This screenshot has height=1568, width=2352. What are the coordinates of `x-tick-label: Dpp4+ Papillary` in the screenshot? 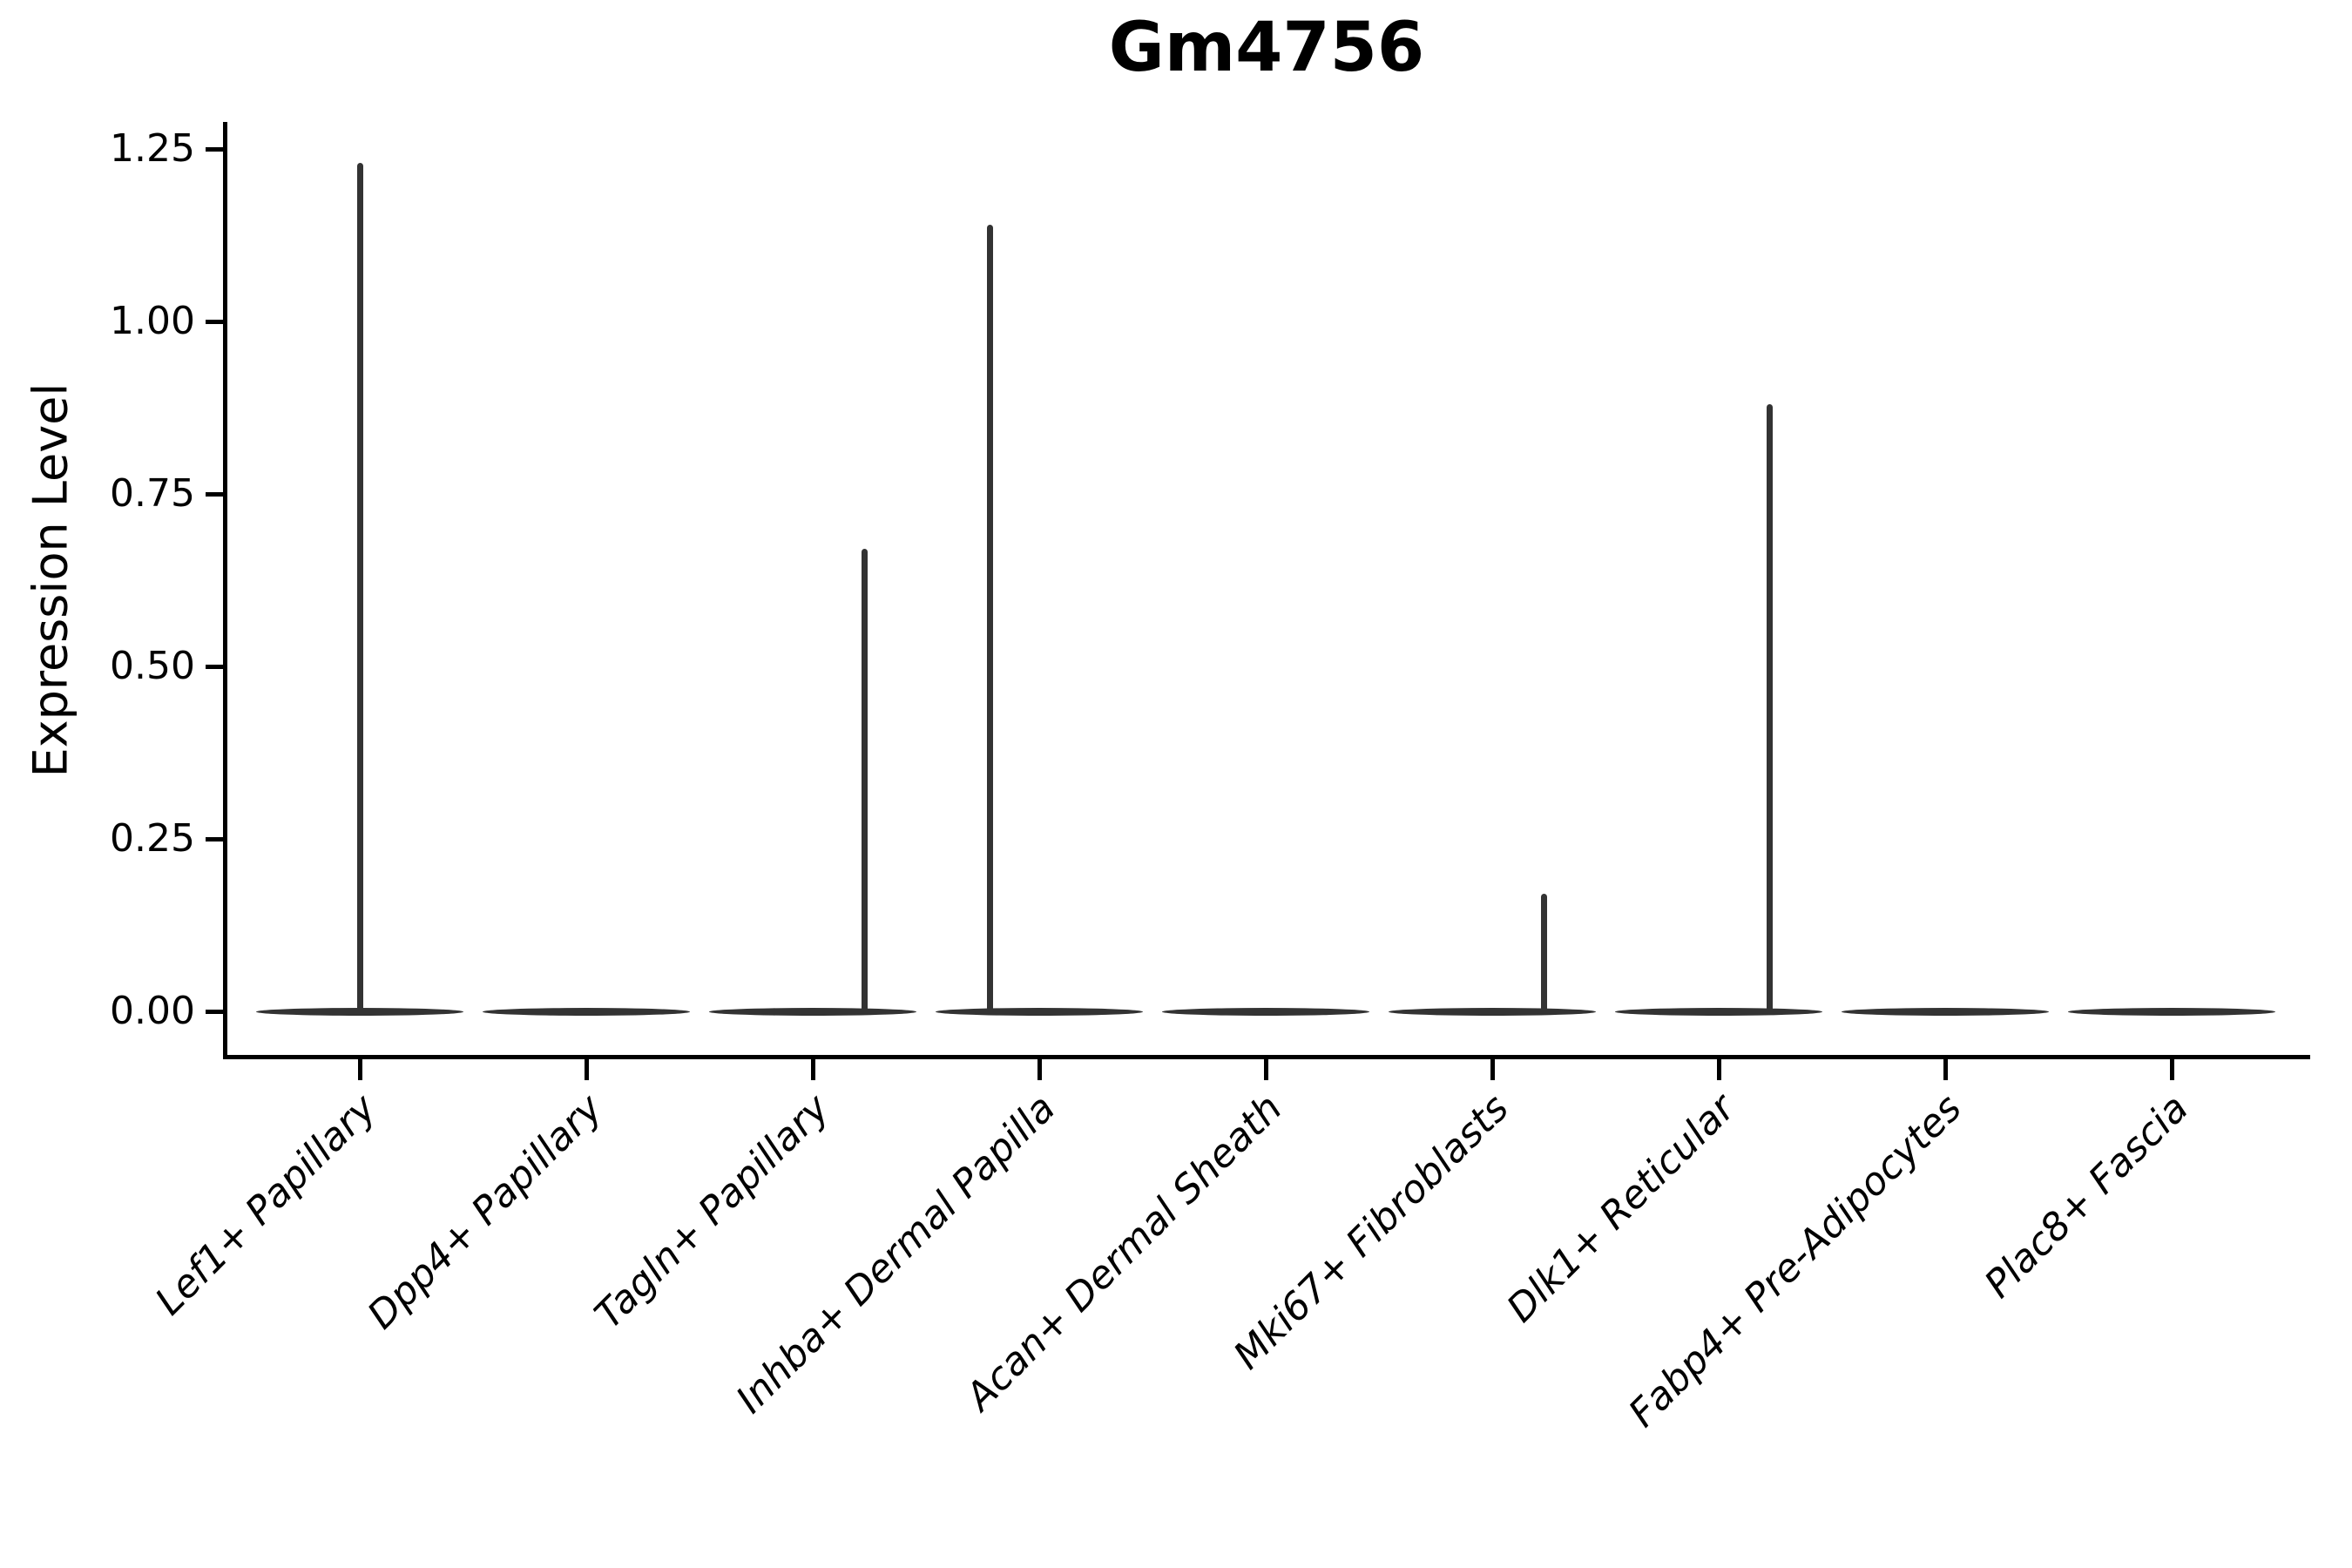 It's located at (485, 1211).